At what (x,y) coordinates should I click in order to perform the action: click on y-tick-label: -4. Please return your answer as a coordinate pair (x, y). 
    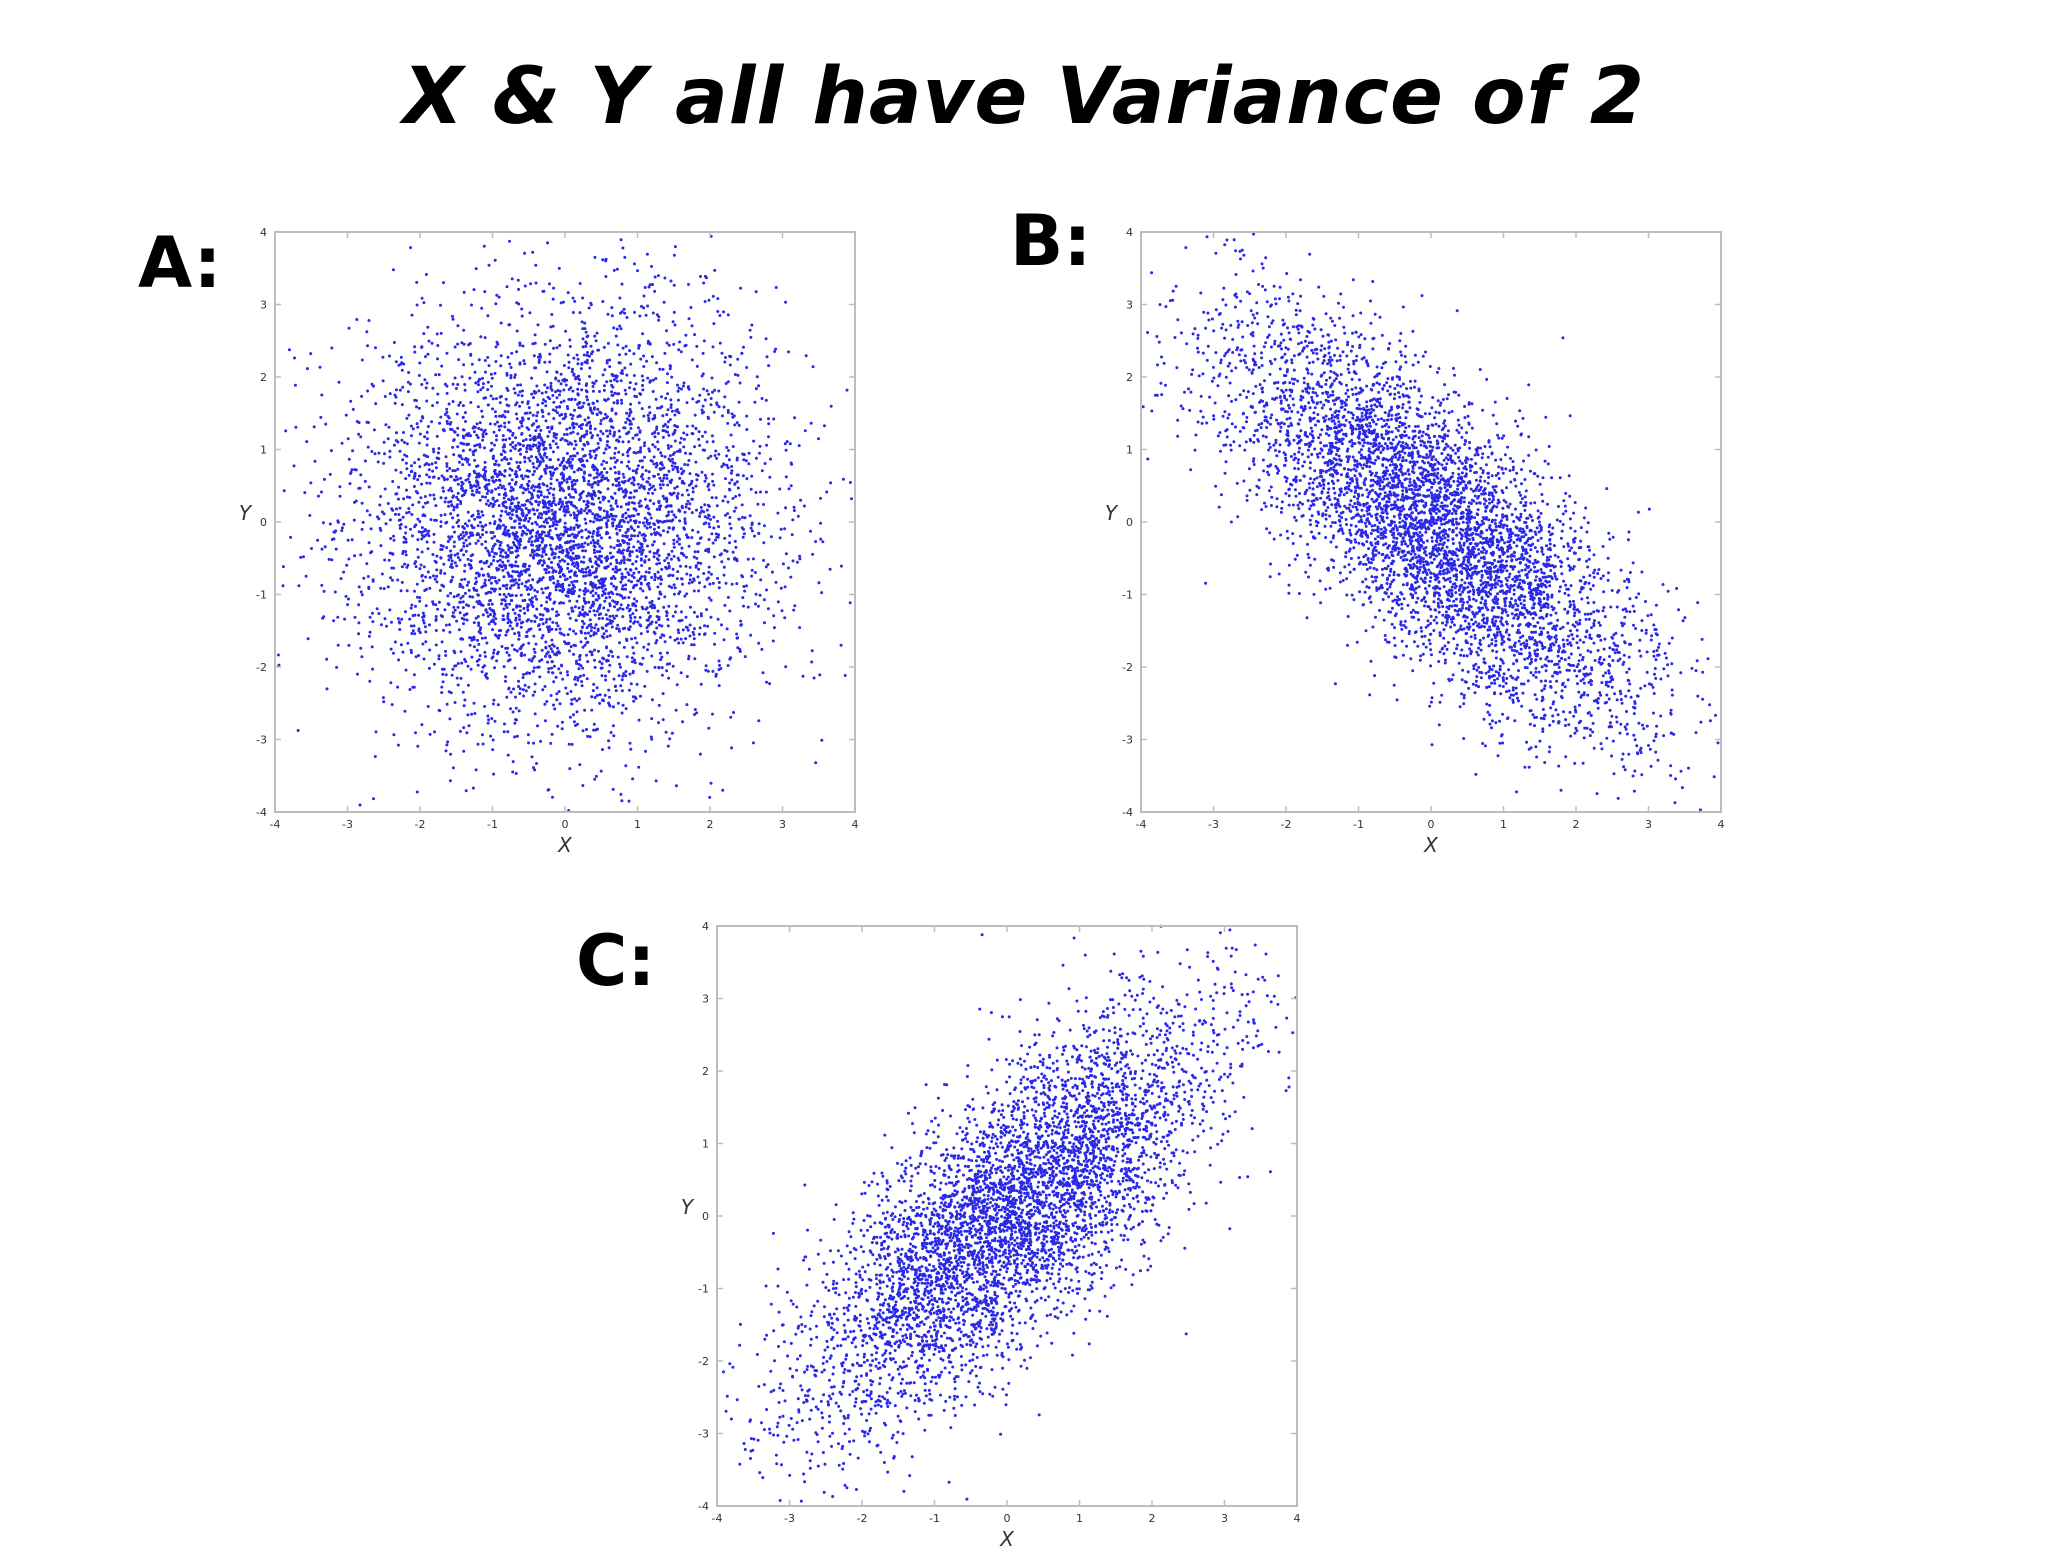
    Looking at the image, I should click on (261, 812).